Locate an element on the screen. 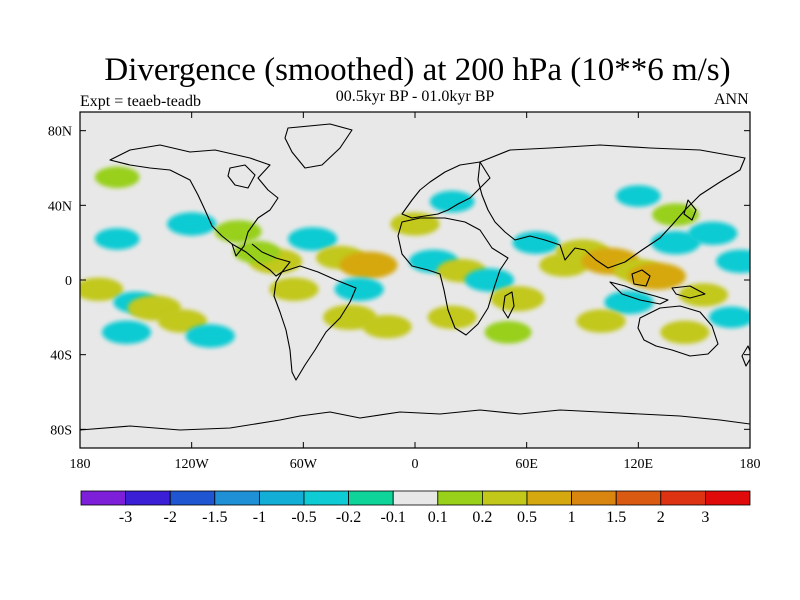  borneo-coast is located at coordinates (641, 278).